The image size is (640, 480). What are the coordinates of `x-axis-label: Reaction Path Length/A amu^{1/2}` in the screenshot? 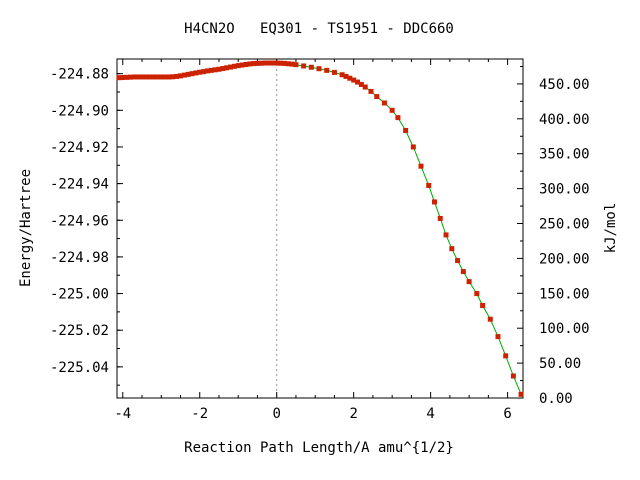 It's located at (319, 448).